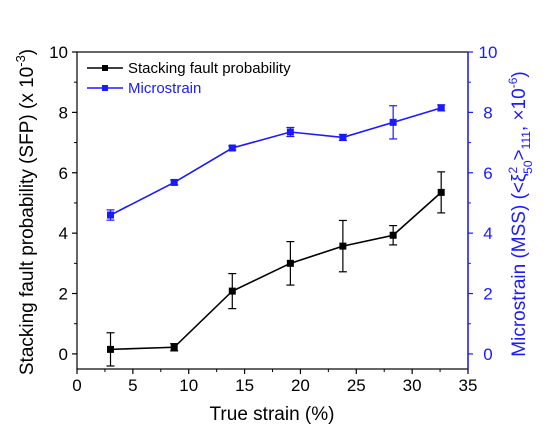  Describe the element at coordinates (487, 112) in the screenshot. I see `right-y-tick-label: 8` at that location.